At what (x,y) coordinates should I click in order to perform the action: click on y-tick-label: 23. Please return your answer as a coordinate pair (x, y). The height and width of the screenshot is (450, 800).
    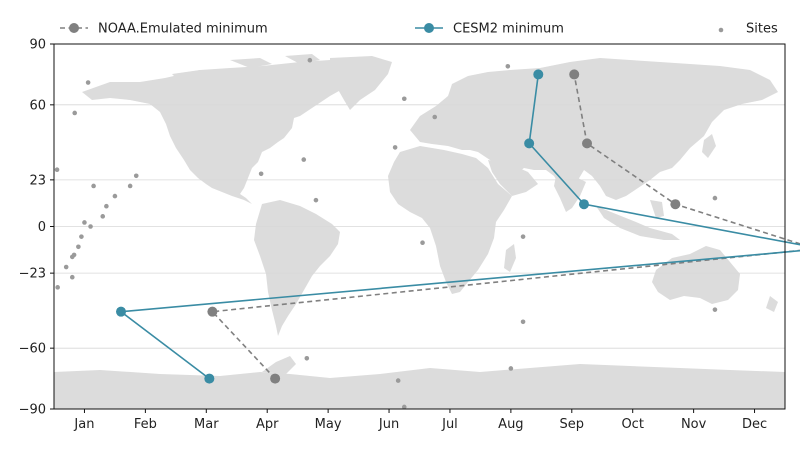
    Looking at the image, I should click on (37, 180).